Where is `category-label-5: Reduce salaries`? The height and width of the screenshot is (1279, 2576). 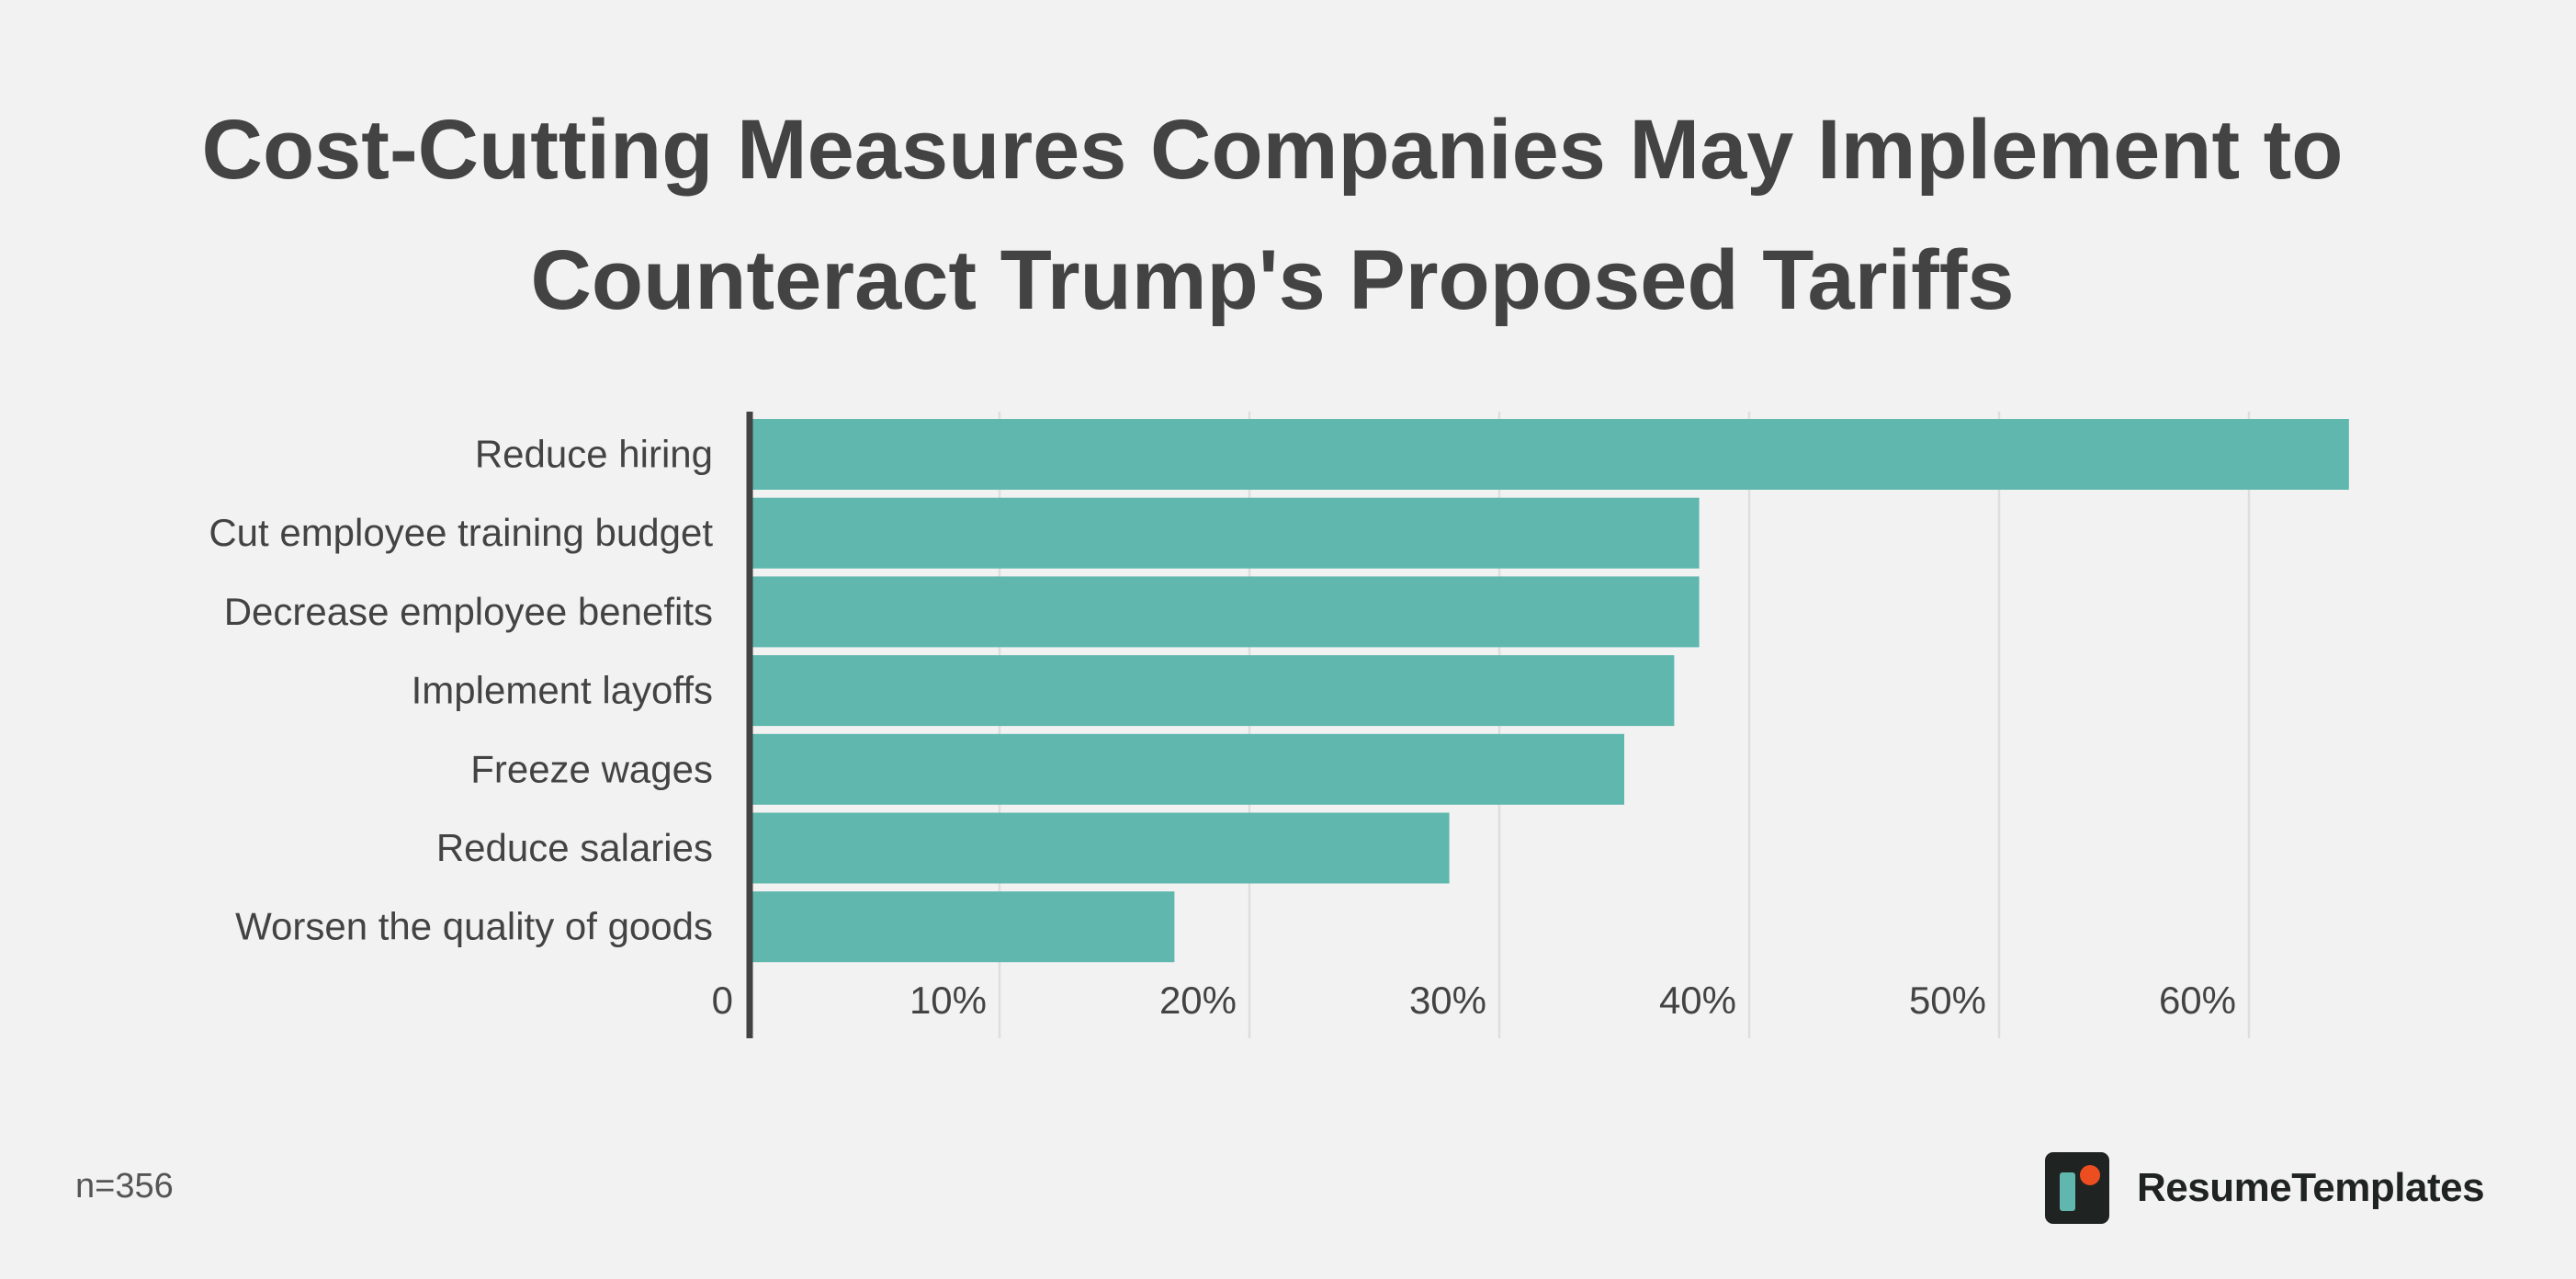 category-label-5: Reduce salaries is located at coordinates (574, 847).